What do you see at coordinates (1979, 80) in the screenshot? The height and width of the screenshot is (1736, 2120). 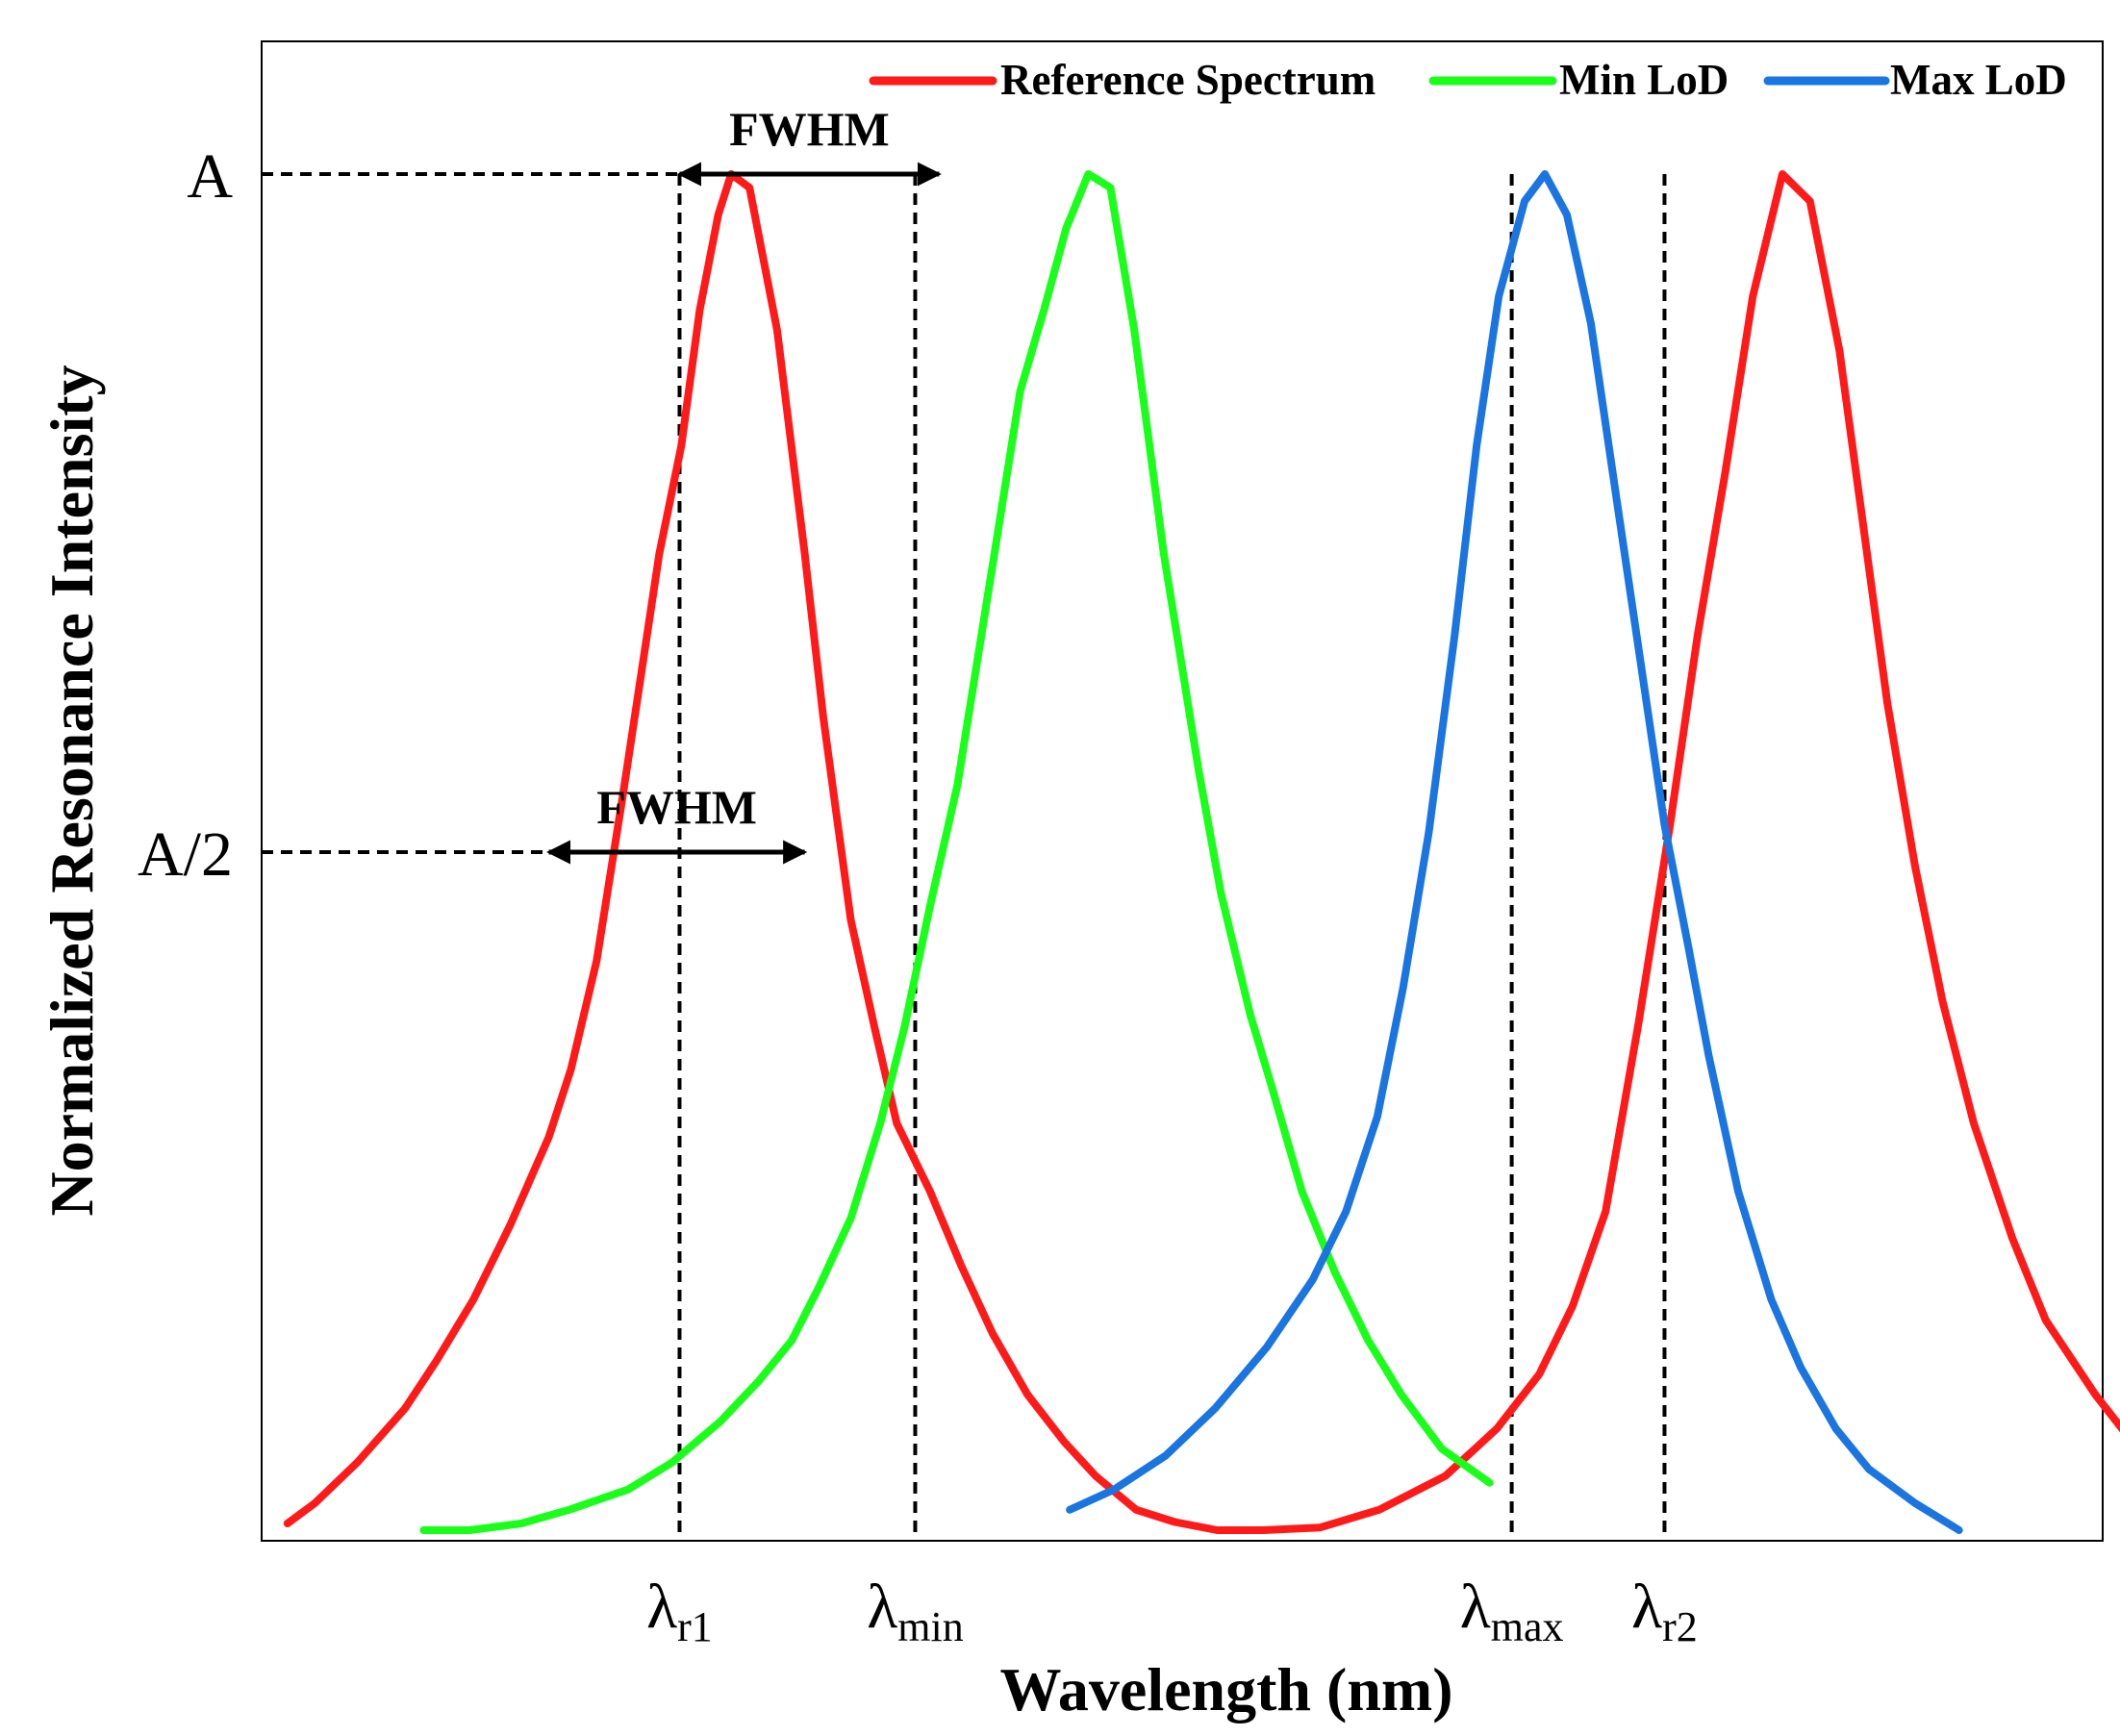 I see `legend-label-3: Max LoD` at bounding box center [1979, 80].